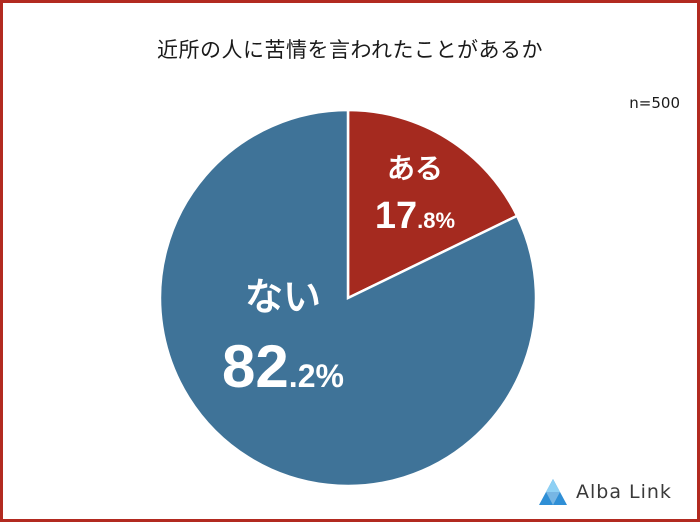 Image resolution: width=700 pixels, height=522 pixels. What do you see at coordinates (553, 492) in the screenshot?
I see `alba-link-logo-icon` at bounding box center [553, 492].